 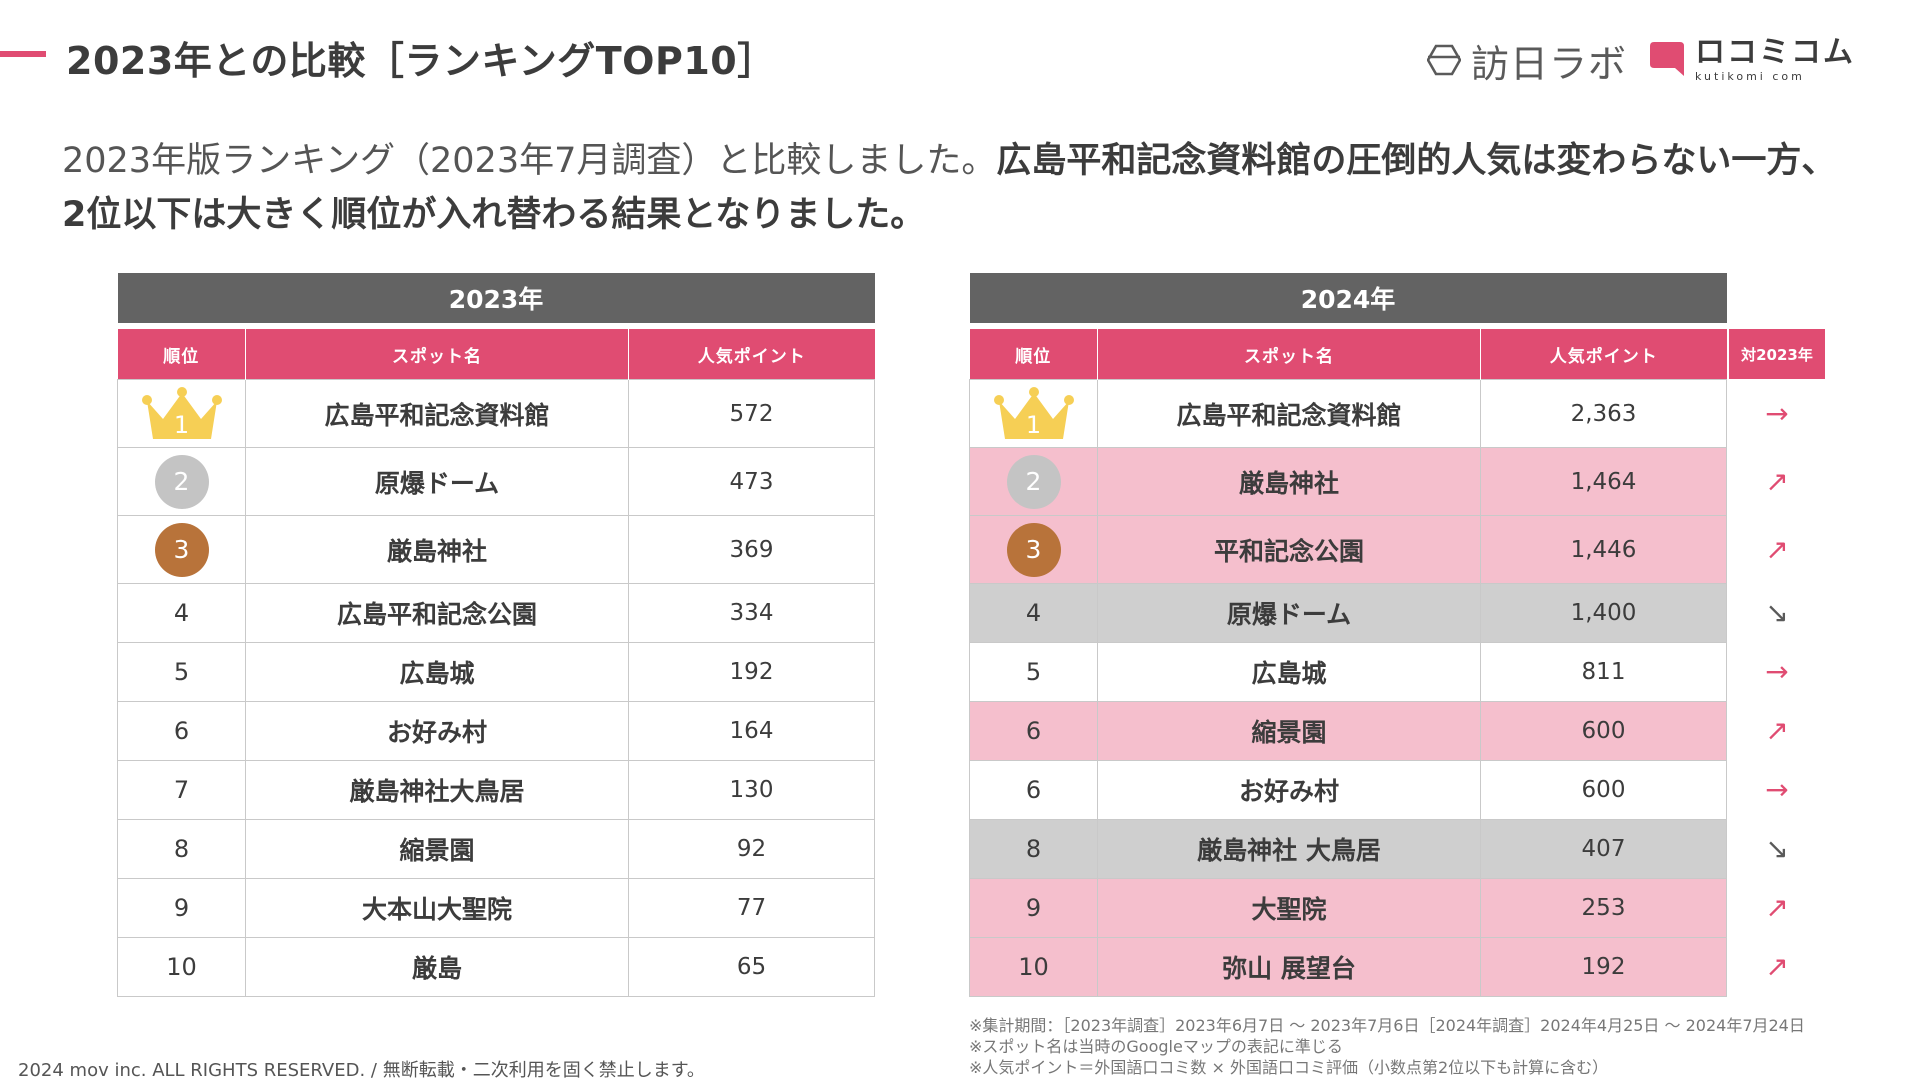 What do you see at coordinates (1777, 354) in the screenshot?
I see `column-header-compare: 対2023年` at bounding box center [1777, 354].